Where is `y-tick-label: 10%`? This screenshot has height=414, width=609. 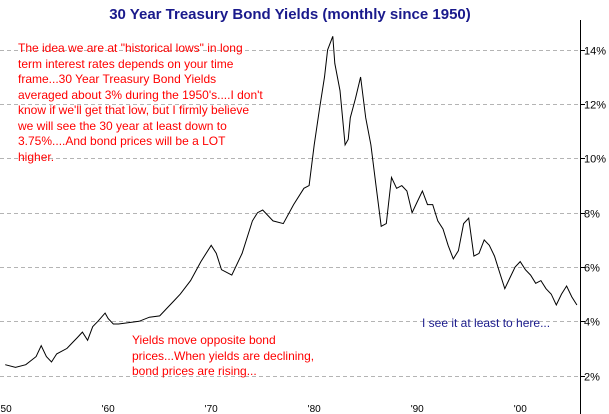
y-tick-label: 10% is located at coordinates (595, 160).